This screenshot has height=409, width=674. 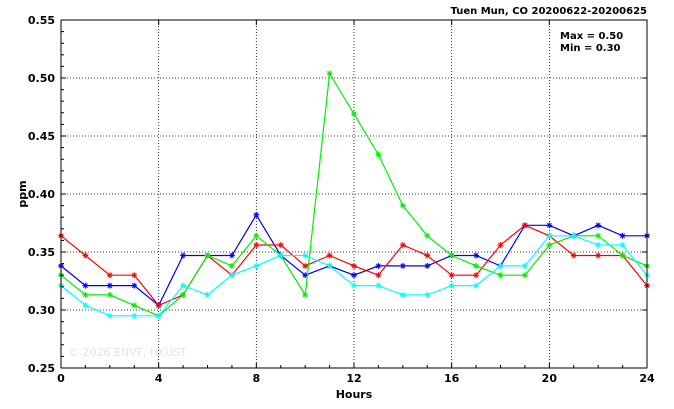 What do you see at coordinates (41, 368) in the screenshot?
I see `y-tick-label: 0.25` at bounding box center [41, 368].